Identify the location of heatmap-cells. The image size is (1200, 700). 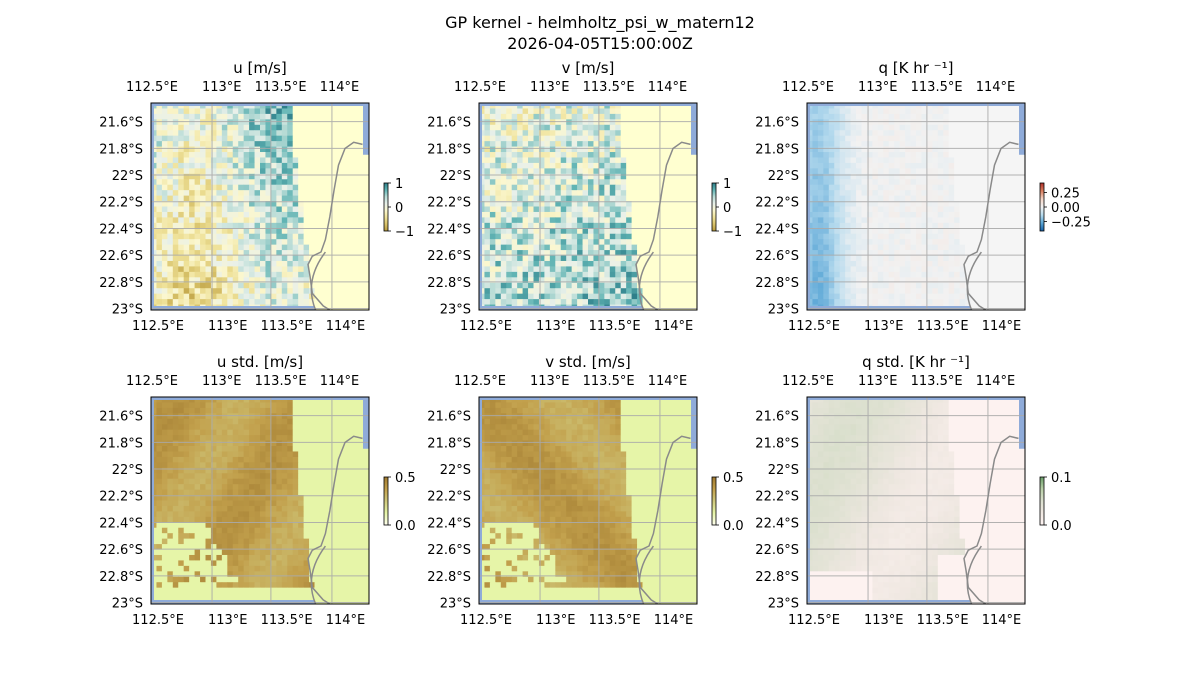
(588, 206).